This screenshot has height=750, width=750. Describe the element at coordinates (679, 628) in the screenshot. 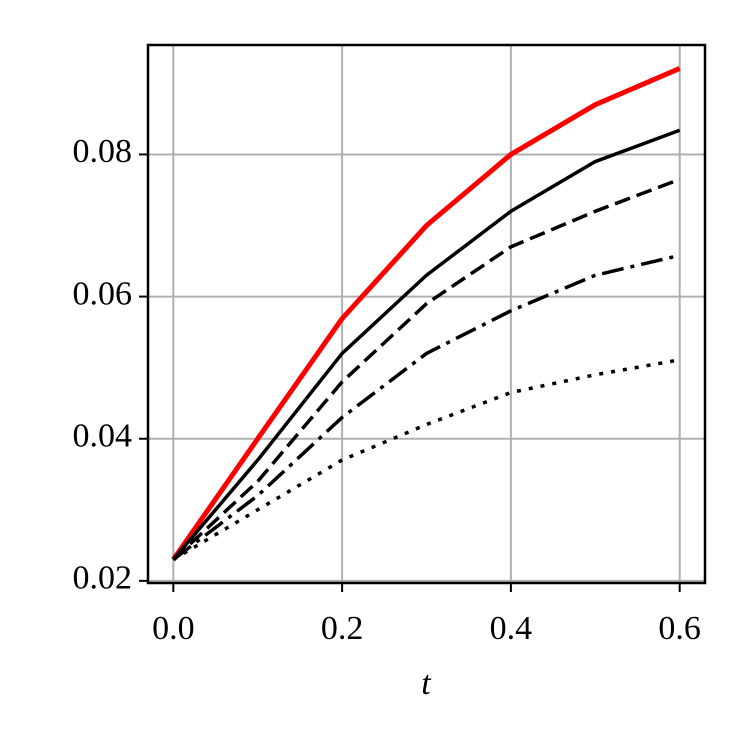

I see `x-tick-label: 0.6` at that location.